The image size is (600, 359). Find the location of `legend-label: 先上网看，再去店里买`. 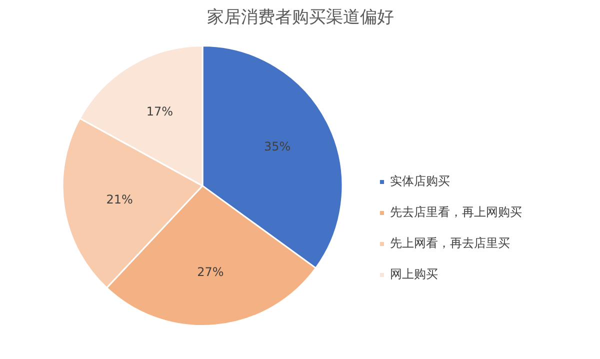

legend-label: 先上网看，再去店里买 is located at coordinates (450, 243).